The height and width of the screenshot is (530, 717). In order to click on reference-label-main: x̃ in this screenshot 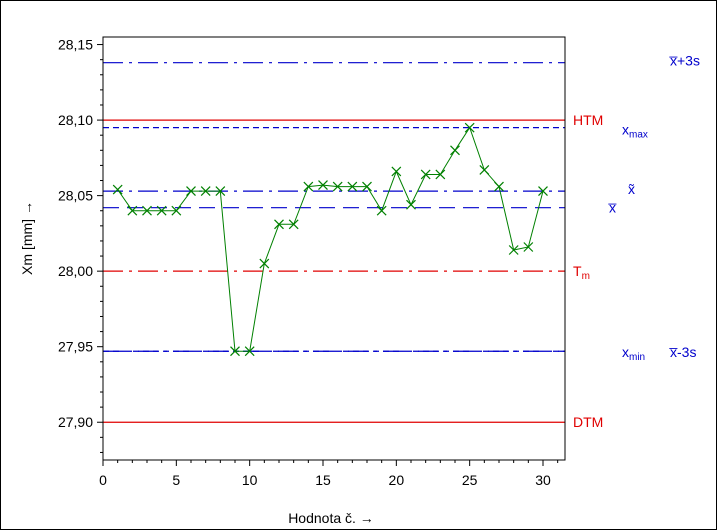, I will do `click(631, 189)`.